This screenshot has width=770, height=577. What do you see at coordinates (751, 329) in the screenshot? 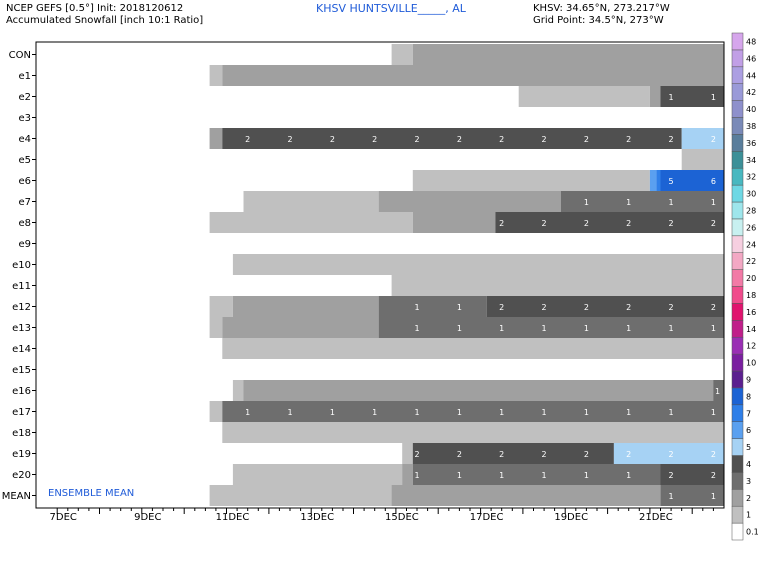
I see `colorbar-label-12: 14` at bounding box center [751, 329].